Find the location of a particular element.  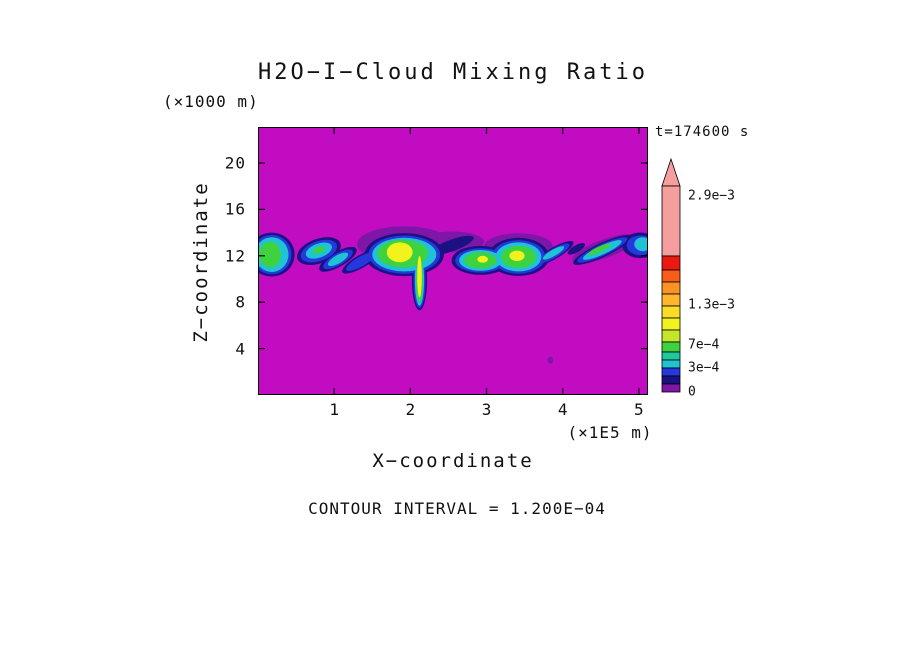

colorbar-label: 7e−4 is located at coordinates (703, 345).